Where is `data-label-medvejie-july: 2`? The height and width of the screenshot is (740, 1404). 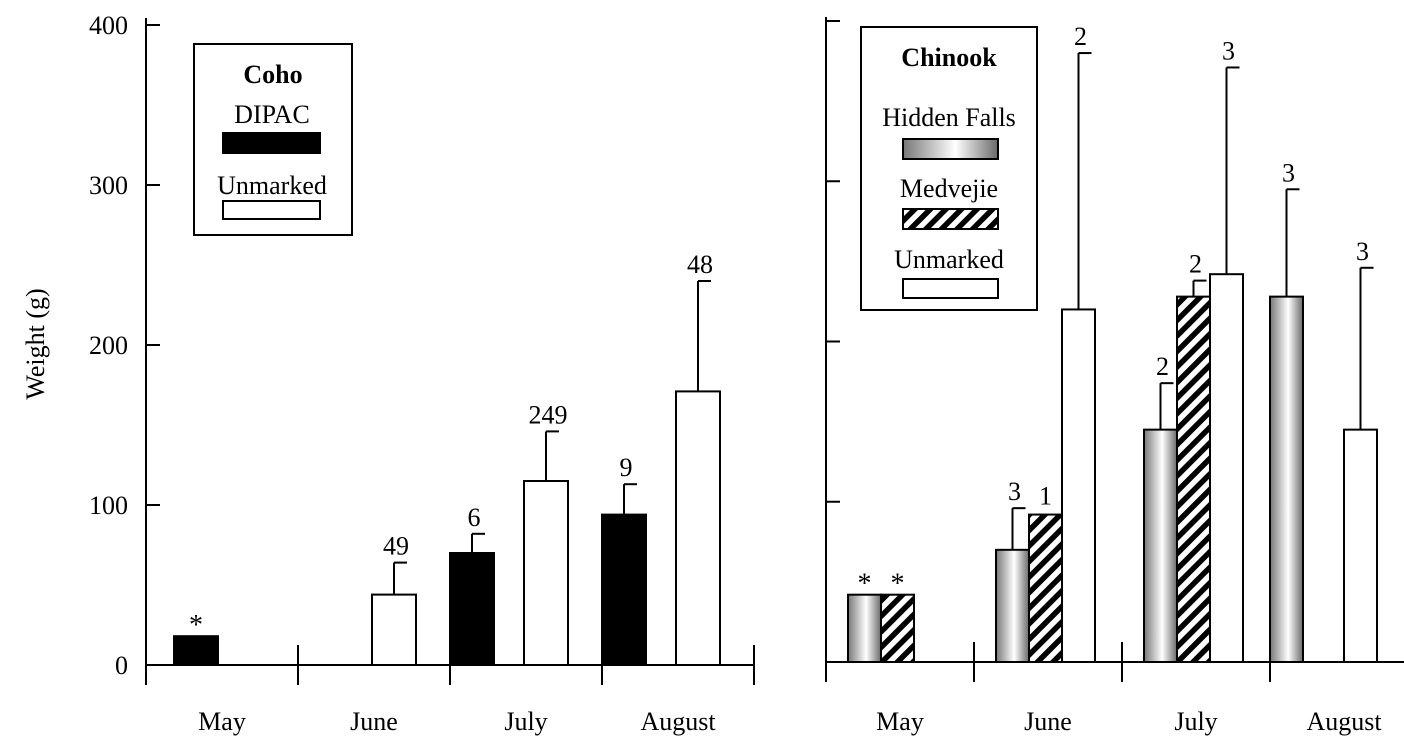 data-label-medvejie-july: 2 is located at coordinates (1195, 264).